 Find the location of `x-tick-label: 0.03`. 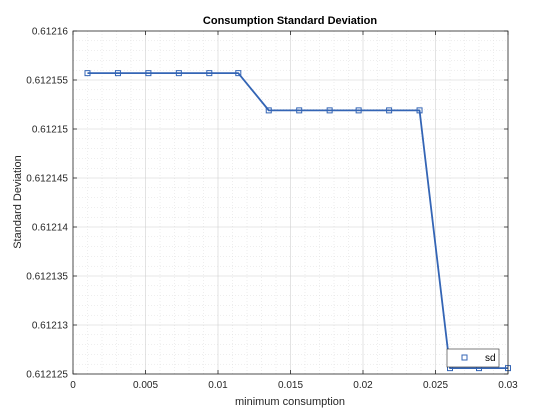

x-tick-label: 0.03 is located at coordinates (508, 385).